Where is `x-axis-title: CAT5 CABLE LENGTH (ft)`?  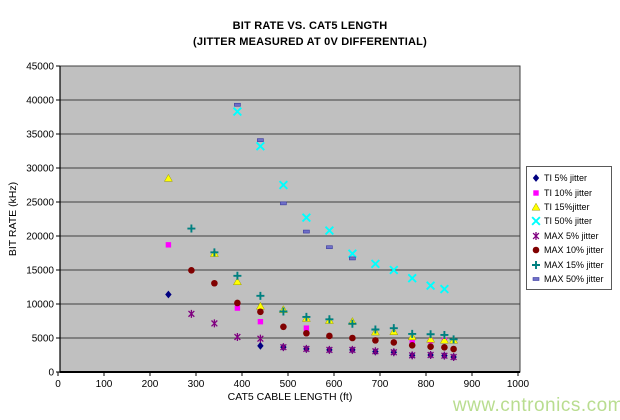
x-axis-title: CAT5 CABLE LENGTH (ft) is located at coordinates (290, 397).